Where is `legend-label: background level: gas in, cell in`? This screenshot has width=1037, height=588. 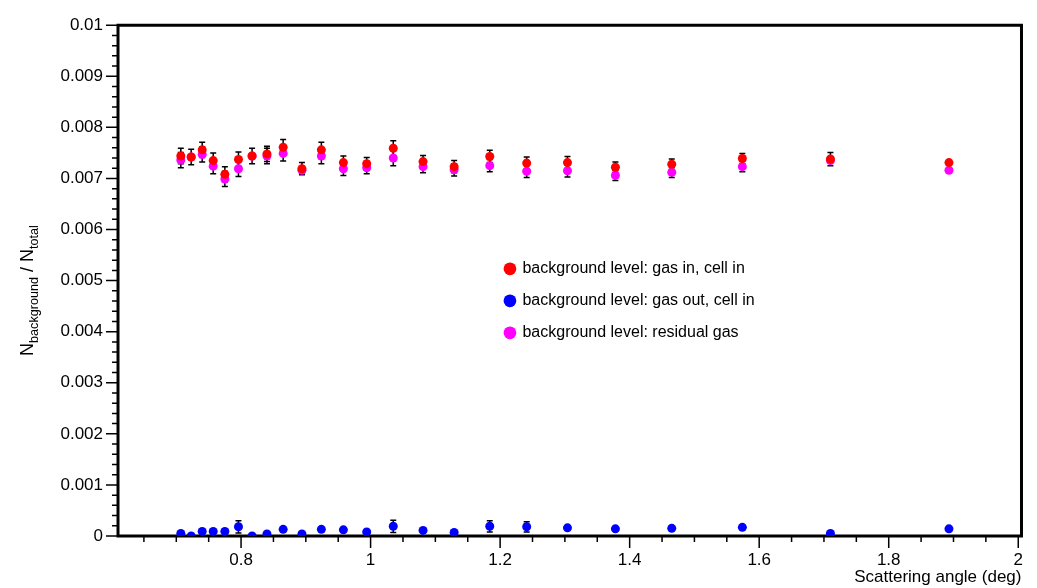
legend-label: background level: gas in, cell in is located at coordinates (633, 268).